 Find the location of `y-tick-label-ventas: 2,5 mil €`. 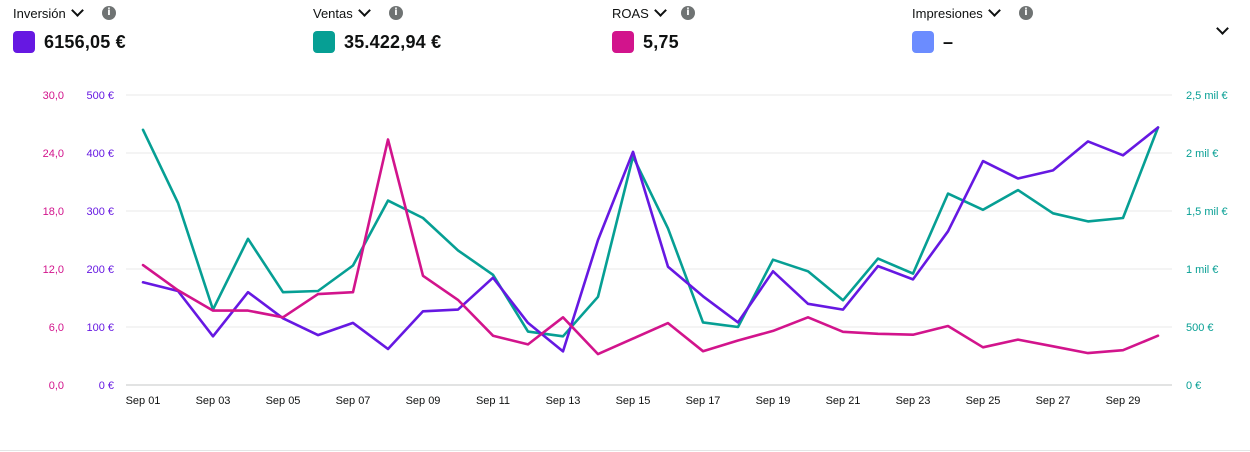

y-tick-label-ventas: 2,5 mil € is located at coordinates (1207, 96).